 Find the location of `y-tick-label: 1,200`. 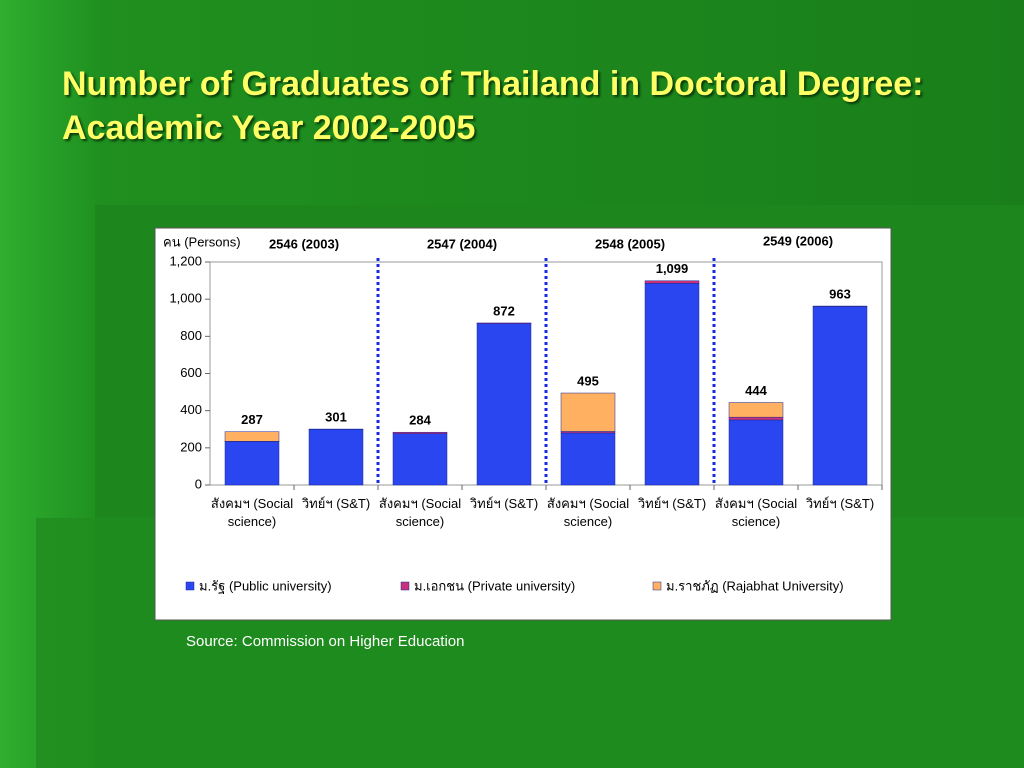

y-tick-label: 1,200 is located at coordinates (185, 260).